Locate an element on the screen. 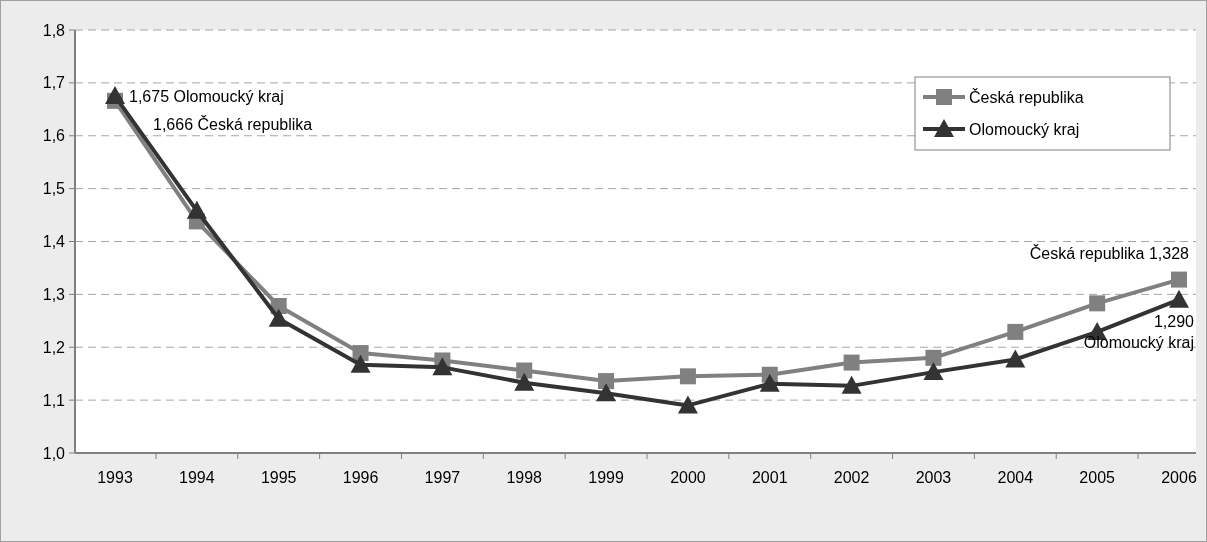 This screenshot has height=542, width=1207. x-tick-label: 1999 is located at coordinates (606, 477).